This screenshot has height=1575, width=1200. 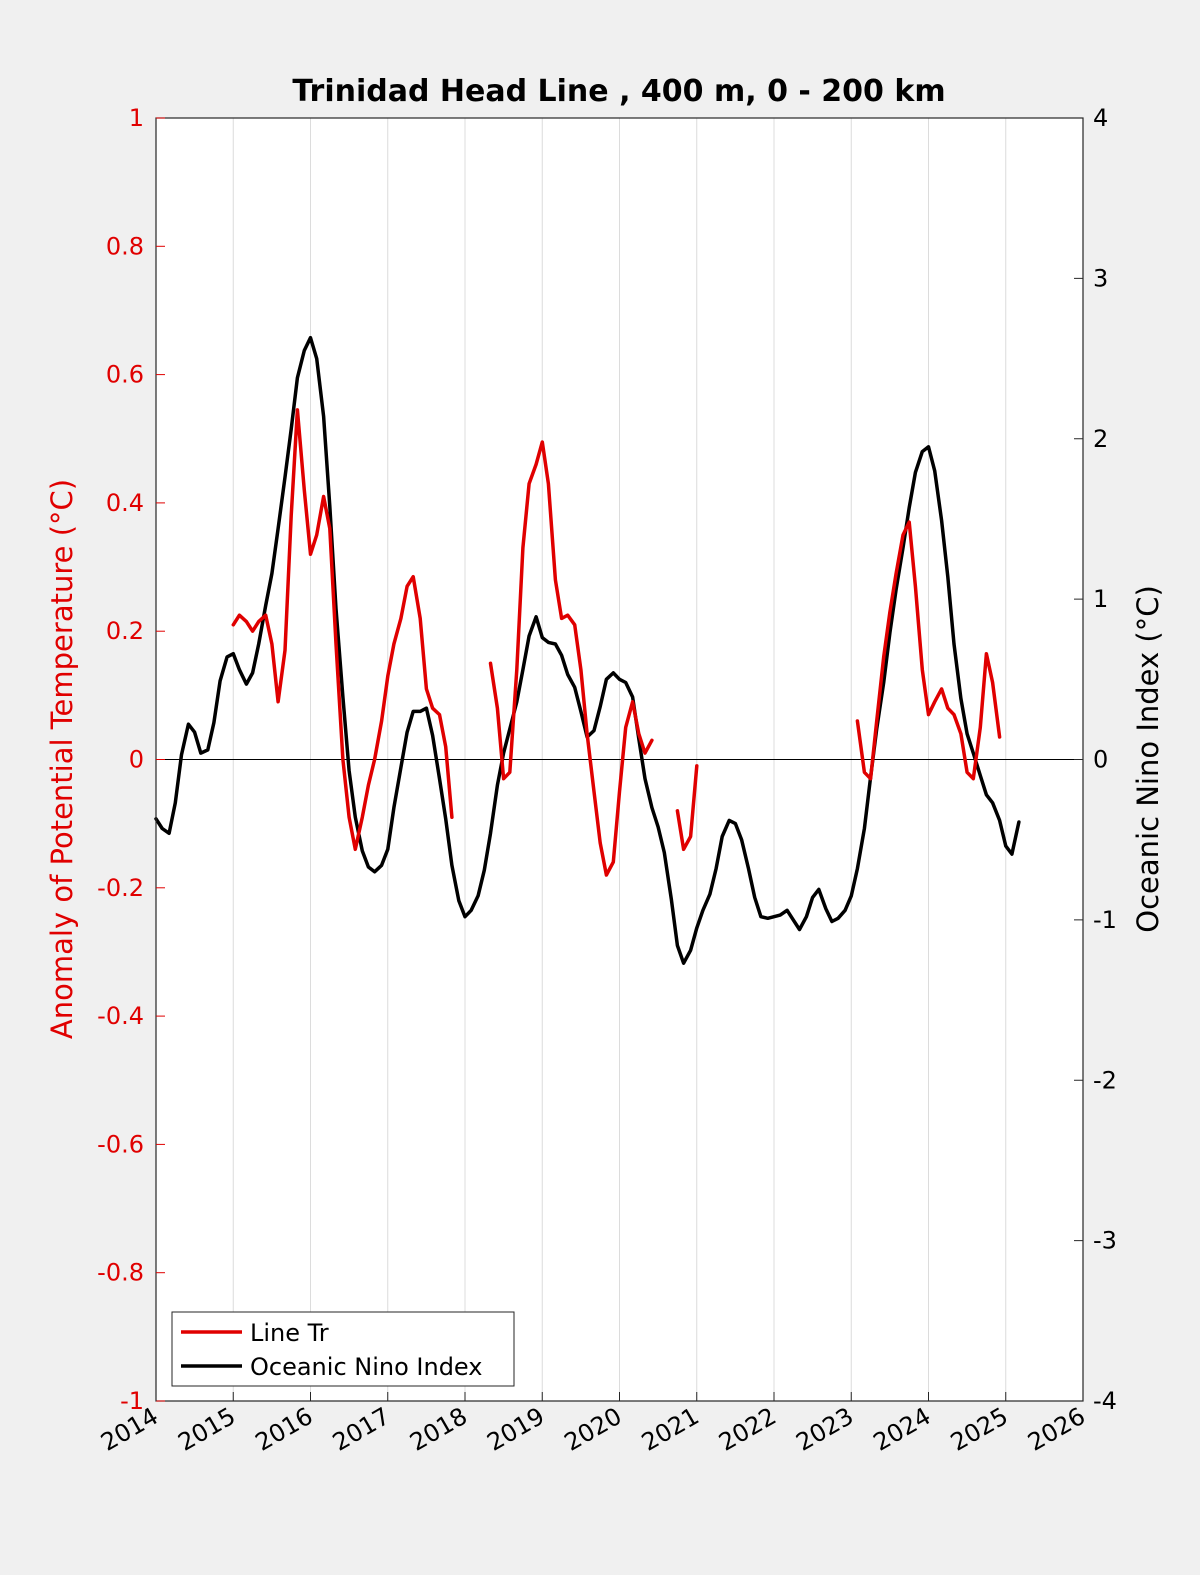 What do you see at coordinates (62, 759) in the screenshot?
I see `left-axis-label: Anomaly of Potential Temperature (°C)` at bounding box center [62, 759].